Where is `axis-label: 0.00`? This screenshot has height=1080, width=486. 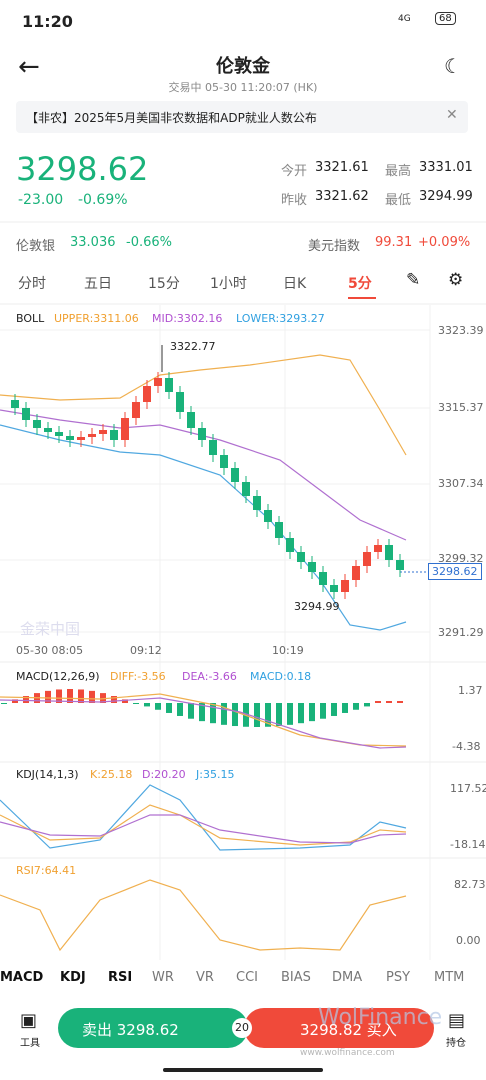
axis-label: 0.00 is located at coordinates (468, 940).